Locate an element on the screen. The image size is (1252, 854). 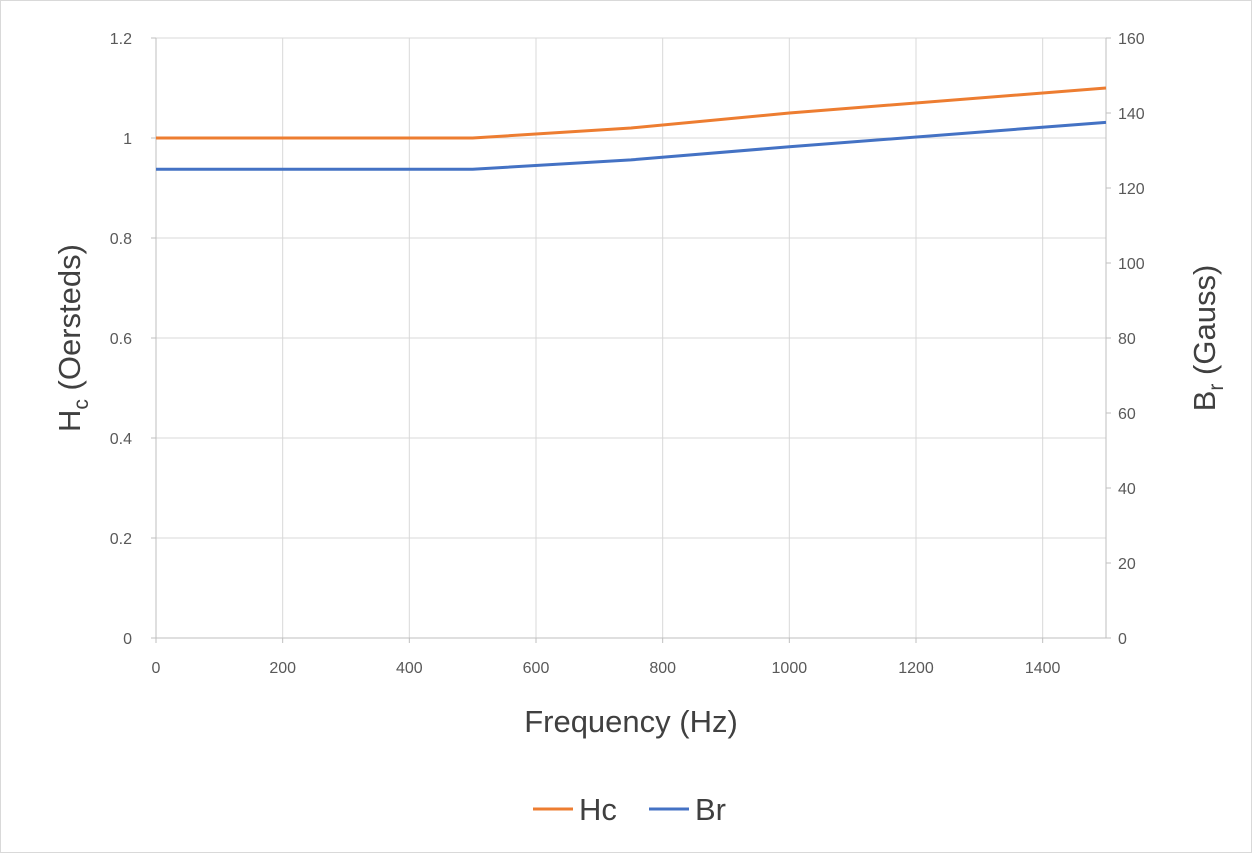
y-right-tick-label: 20 is located at coordinates (1127, 564).